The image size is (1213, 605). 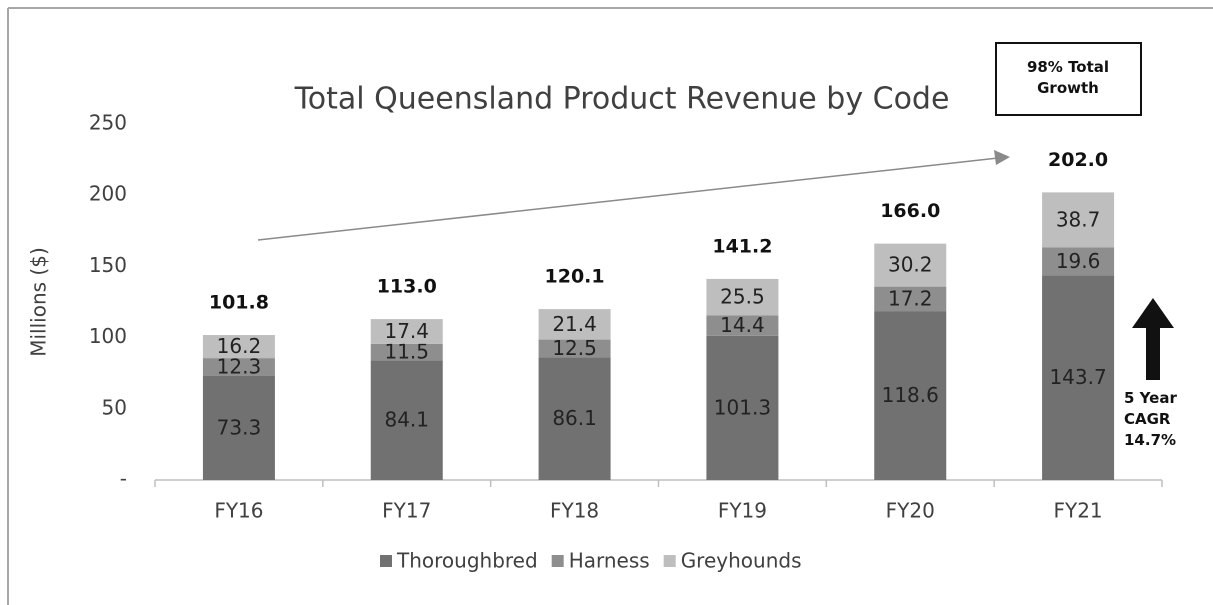 I want to click on growth-arrow, so click(x=628, y=199).